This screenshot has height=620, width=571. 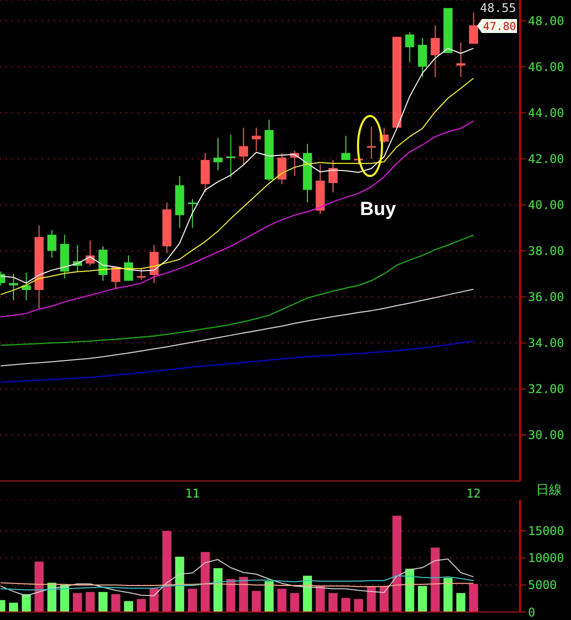 What do you see at coordinates (546, 159) in the screenshot?
I see `y-tick-label: 42.00` at bounding box center [546, 159].